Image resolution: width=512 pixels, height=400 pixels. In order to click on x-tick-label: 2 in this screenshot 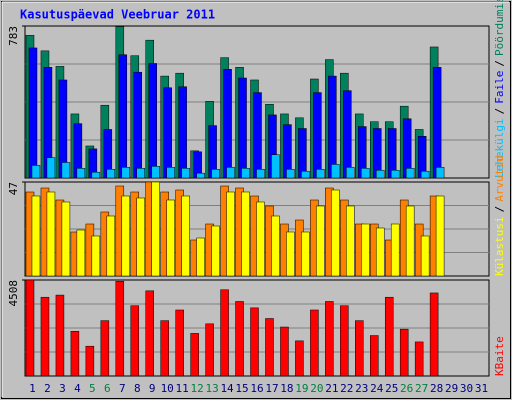, I will do `click(47, 388)`.